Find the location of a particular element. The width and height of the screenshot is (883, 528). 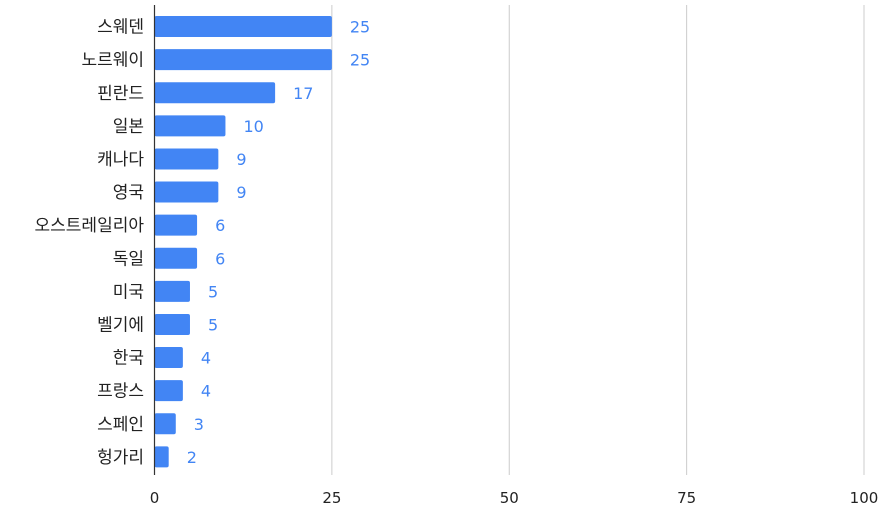

x-tick-label: 0 is located at coordinates (155, 498).